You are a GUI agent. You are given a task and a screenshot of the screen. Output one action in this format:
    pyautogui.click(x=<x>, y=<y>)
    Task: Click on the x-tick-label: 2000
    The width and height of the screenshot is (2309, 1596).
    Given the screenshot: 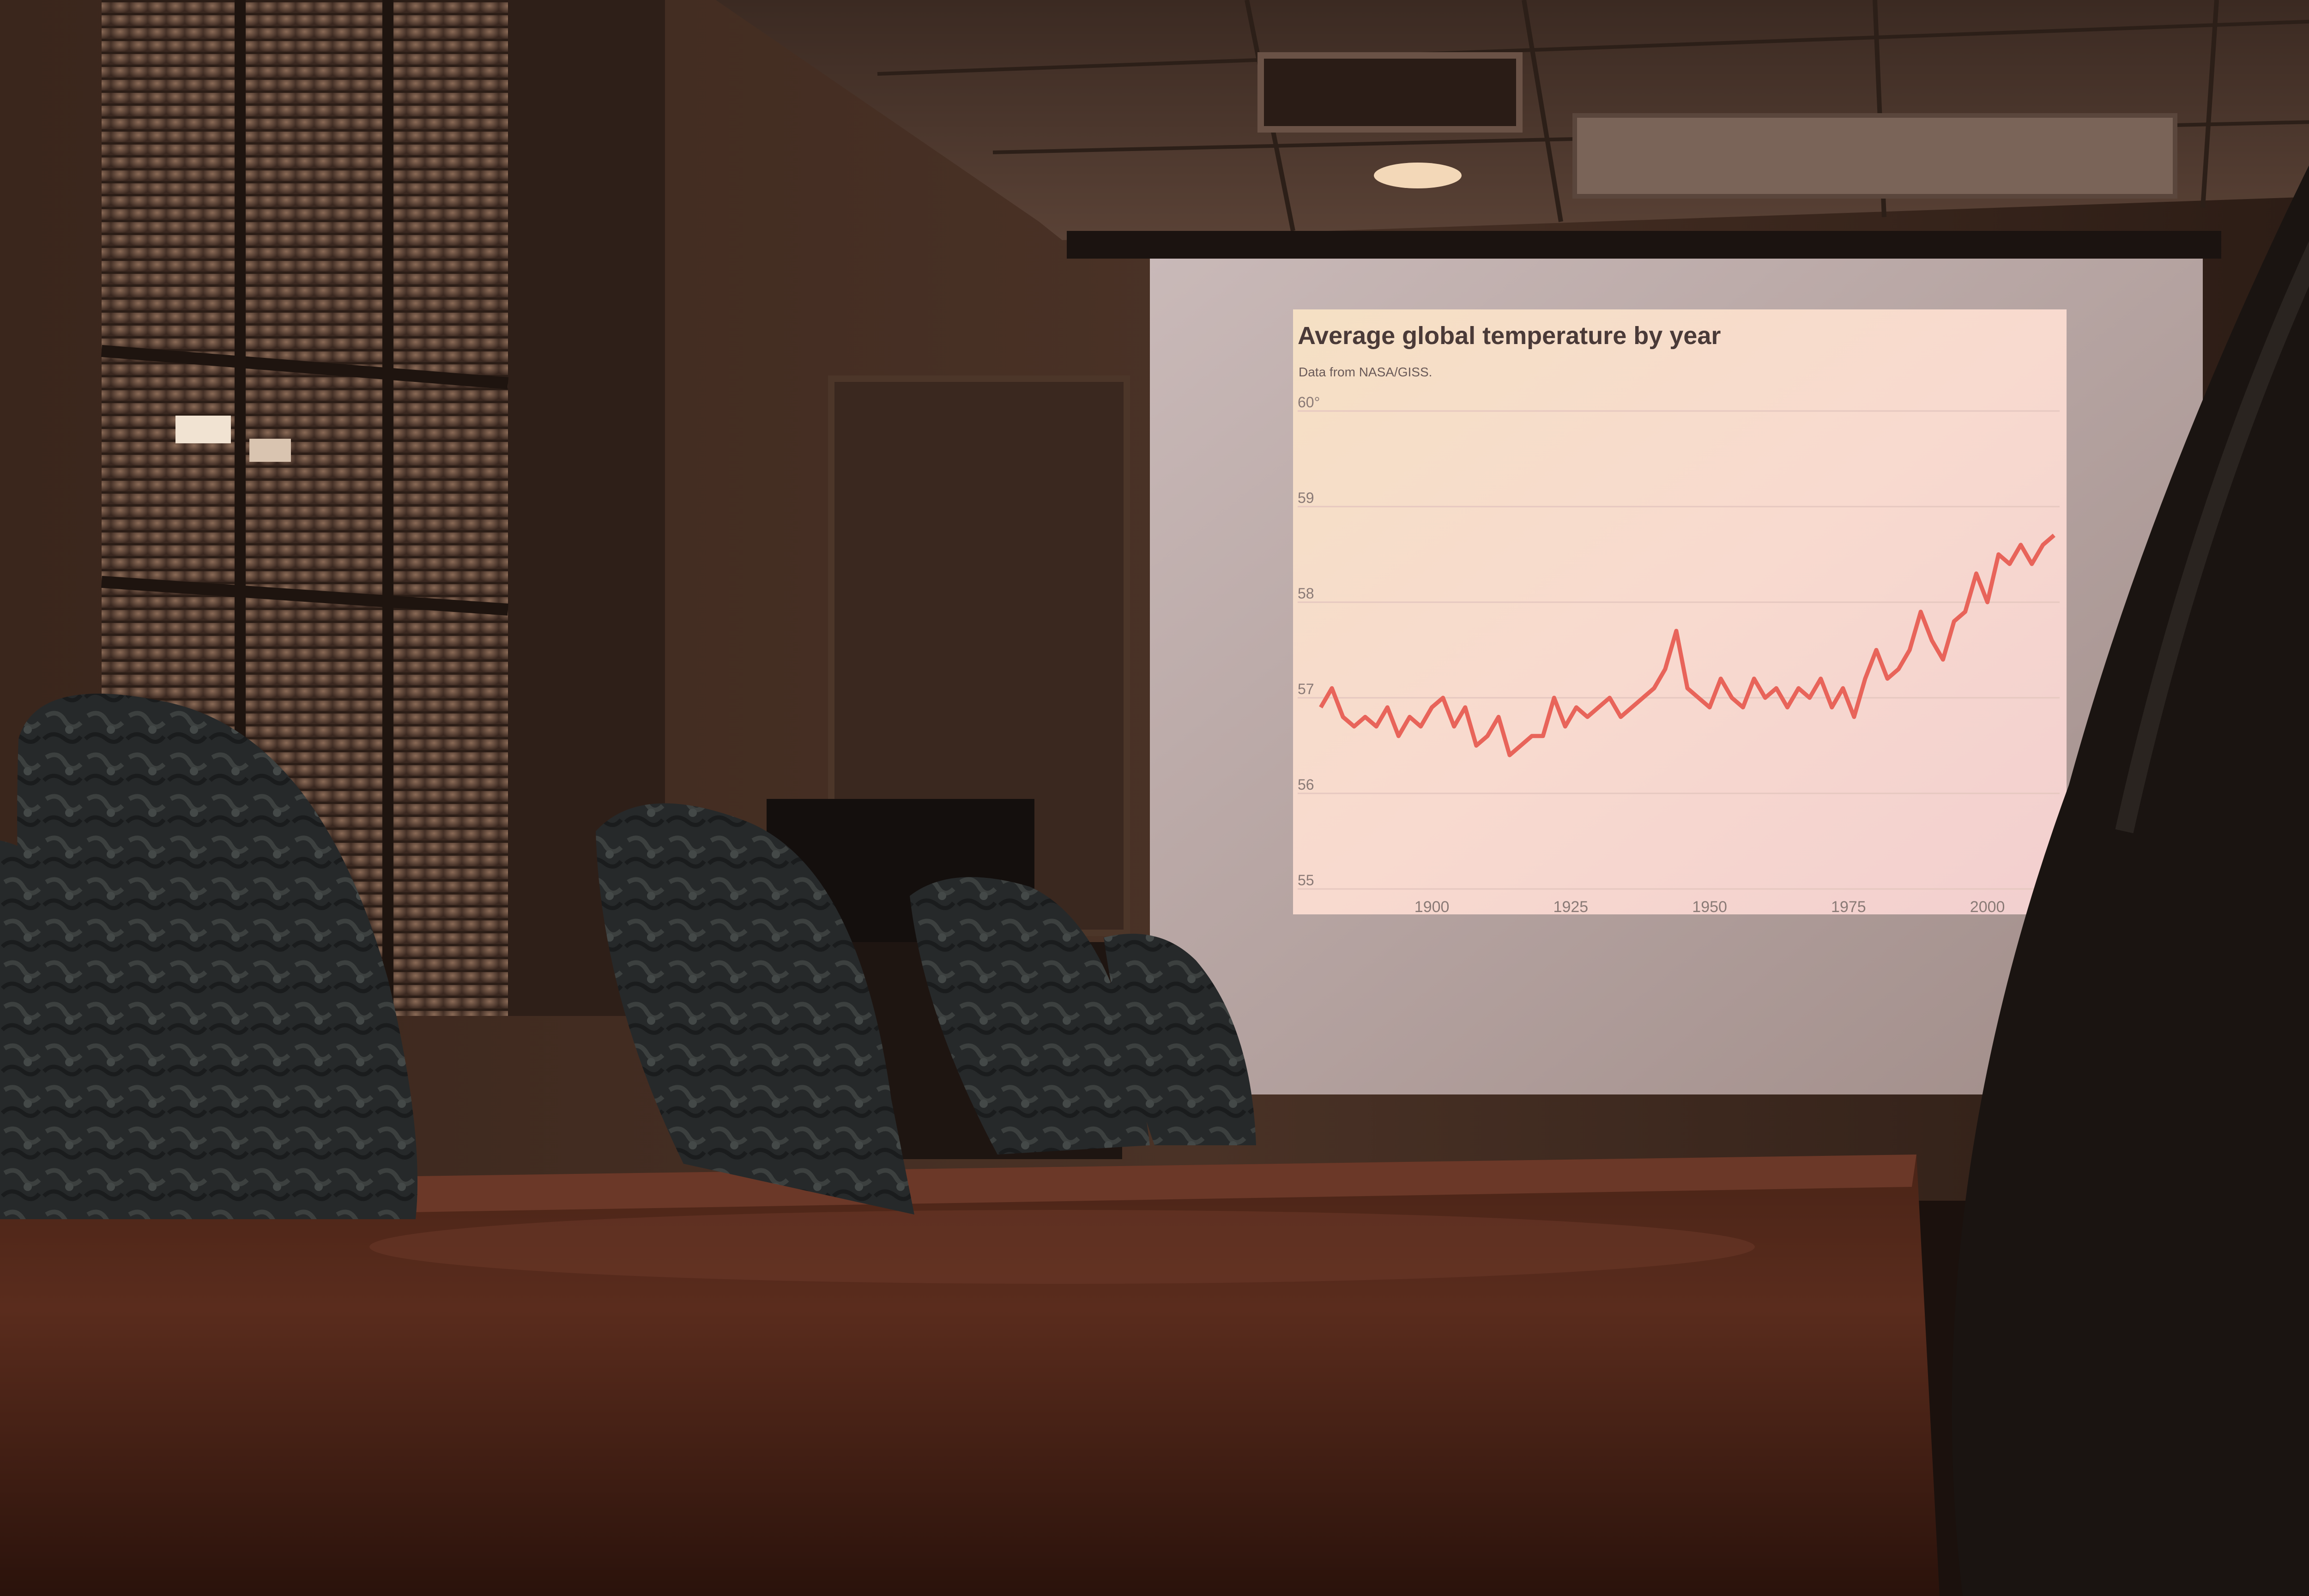 What is the action you would take?
    pyautogui.click(x=1987, y=907)
    